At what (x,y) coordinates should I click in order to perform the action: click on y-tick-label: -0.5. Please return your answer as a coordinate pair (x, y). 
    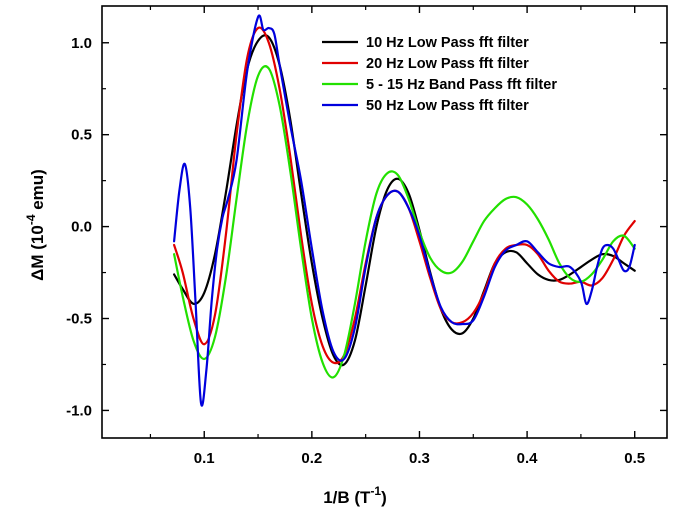
    Looking at the image, I should click on (79, 319).